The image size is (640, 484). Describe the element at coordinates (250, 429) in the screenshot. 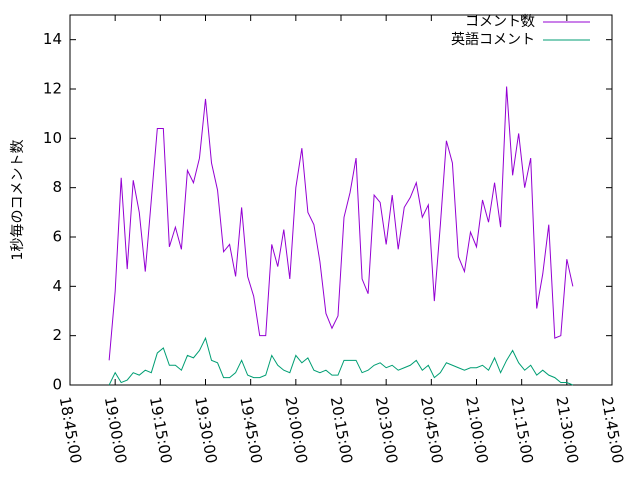

I see `x-tick-label: 19:45:00` at that location.